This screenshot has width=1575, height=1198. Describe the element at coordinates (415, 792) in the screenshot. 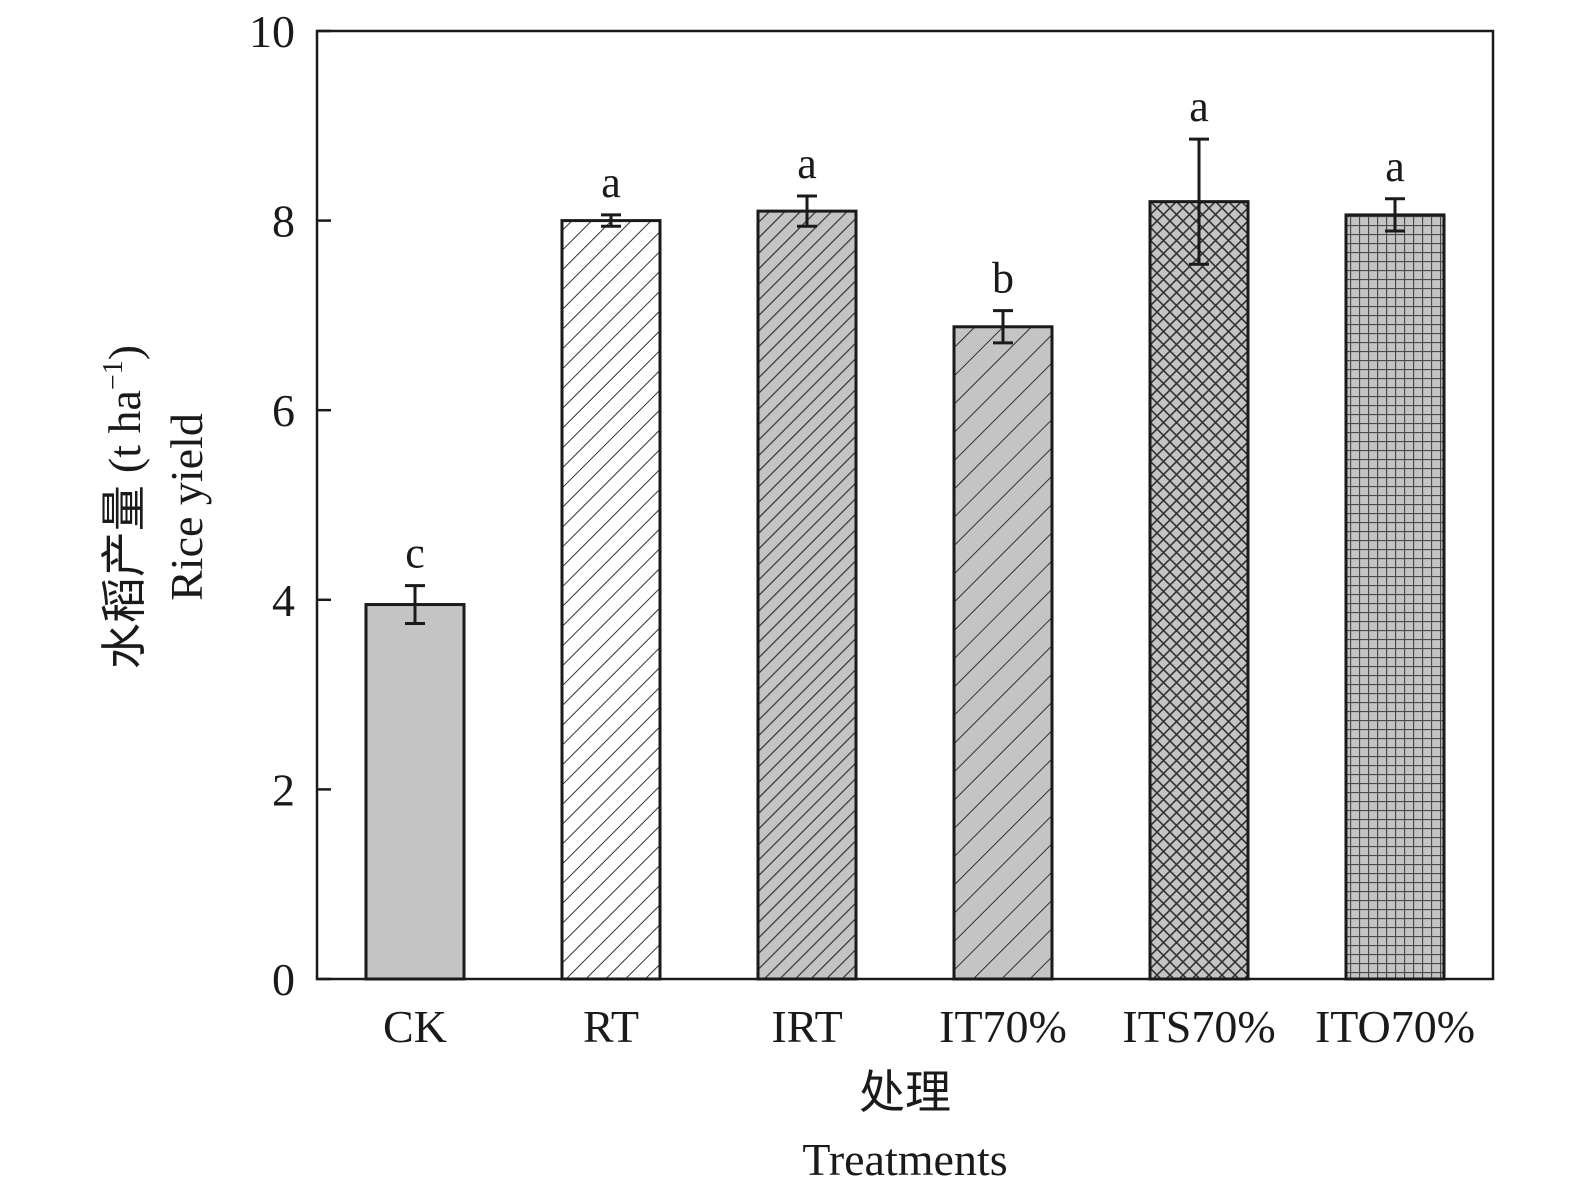

I see `bar-ck` at that location.